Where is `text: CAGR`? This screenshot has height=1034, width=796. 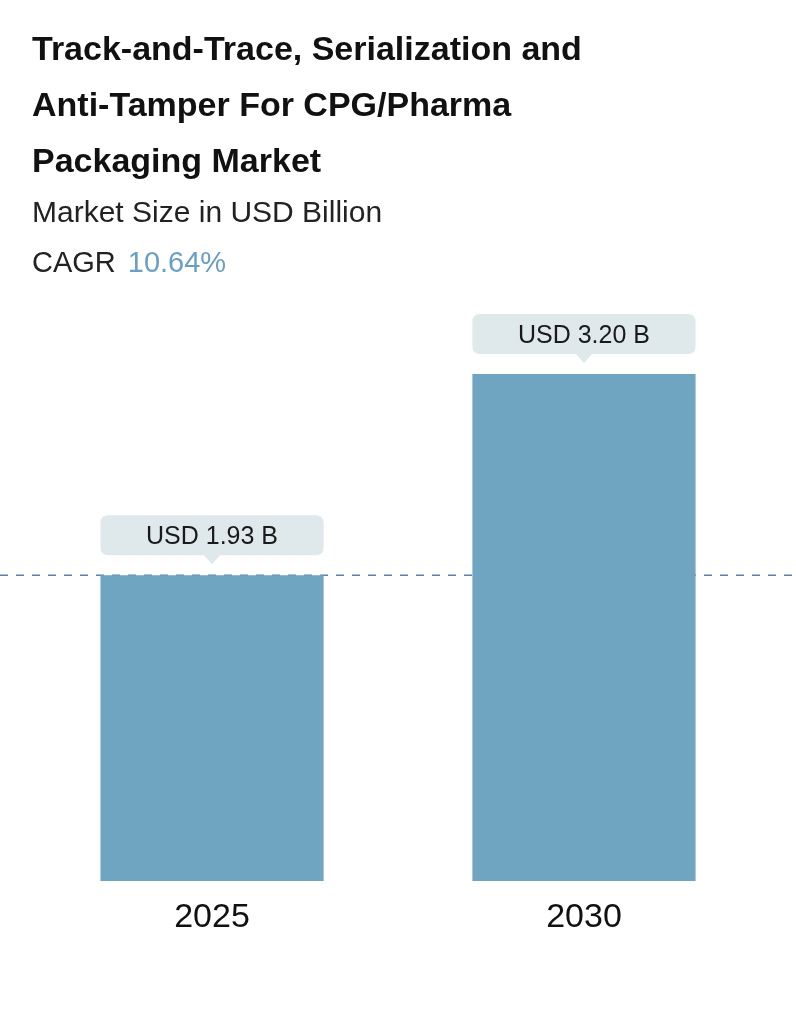
text: CAGR is located at coordinates (74, 262).